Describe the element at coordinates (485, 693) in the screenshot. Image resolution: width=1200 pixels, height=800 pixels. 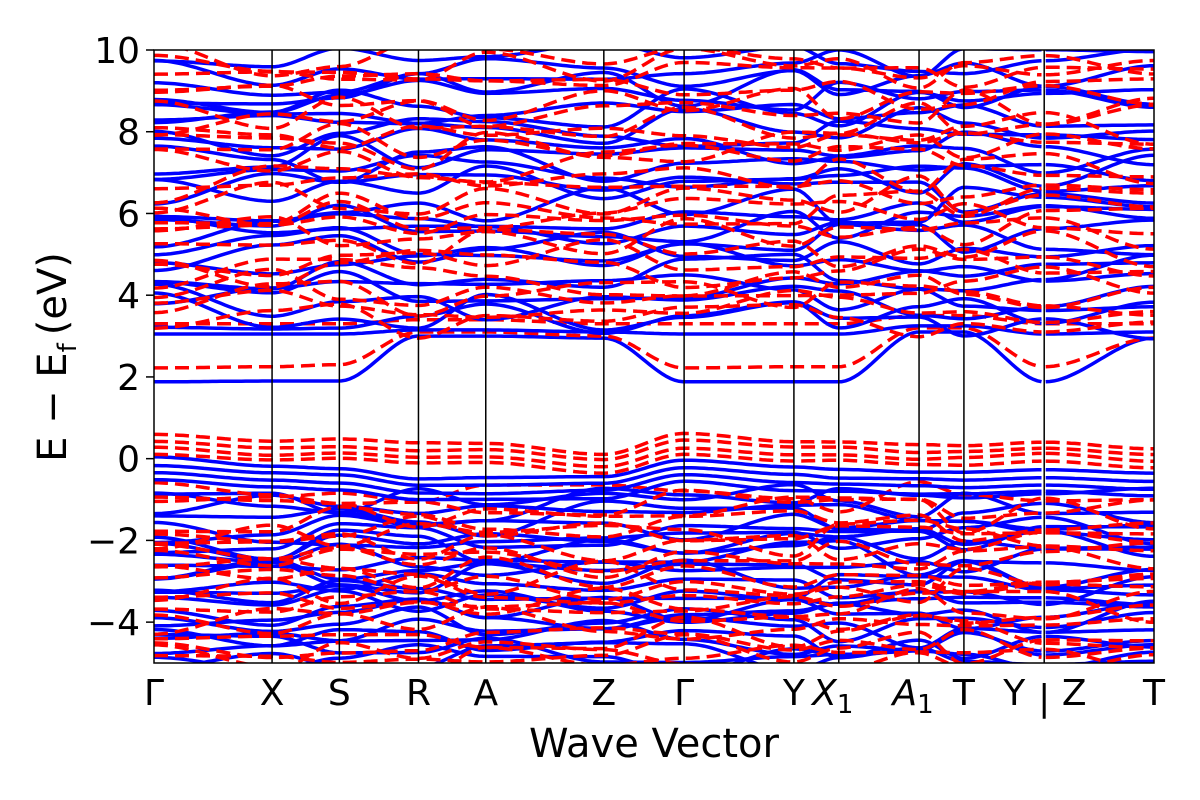
I see `k-point-label: A` at that location.